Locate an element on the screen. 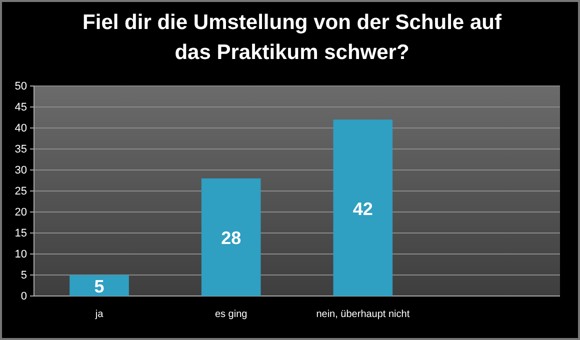  y-tick-label: 0 is located at coordinates (23, 296).